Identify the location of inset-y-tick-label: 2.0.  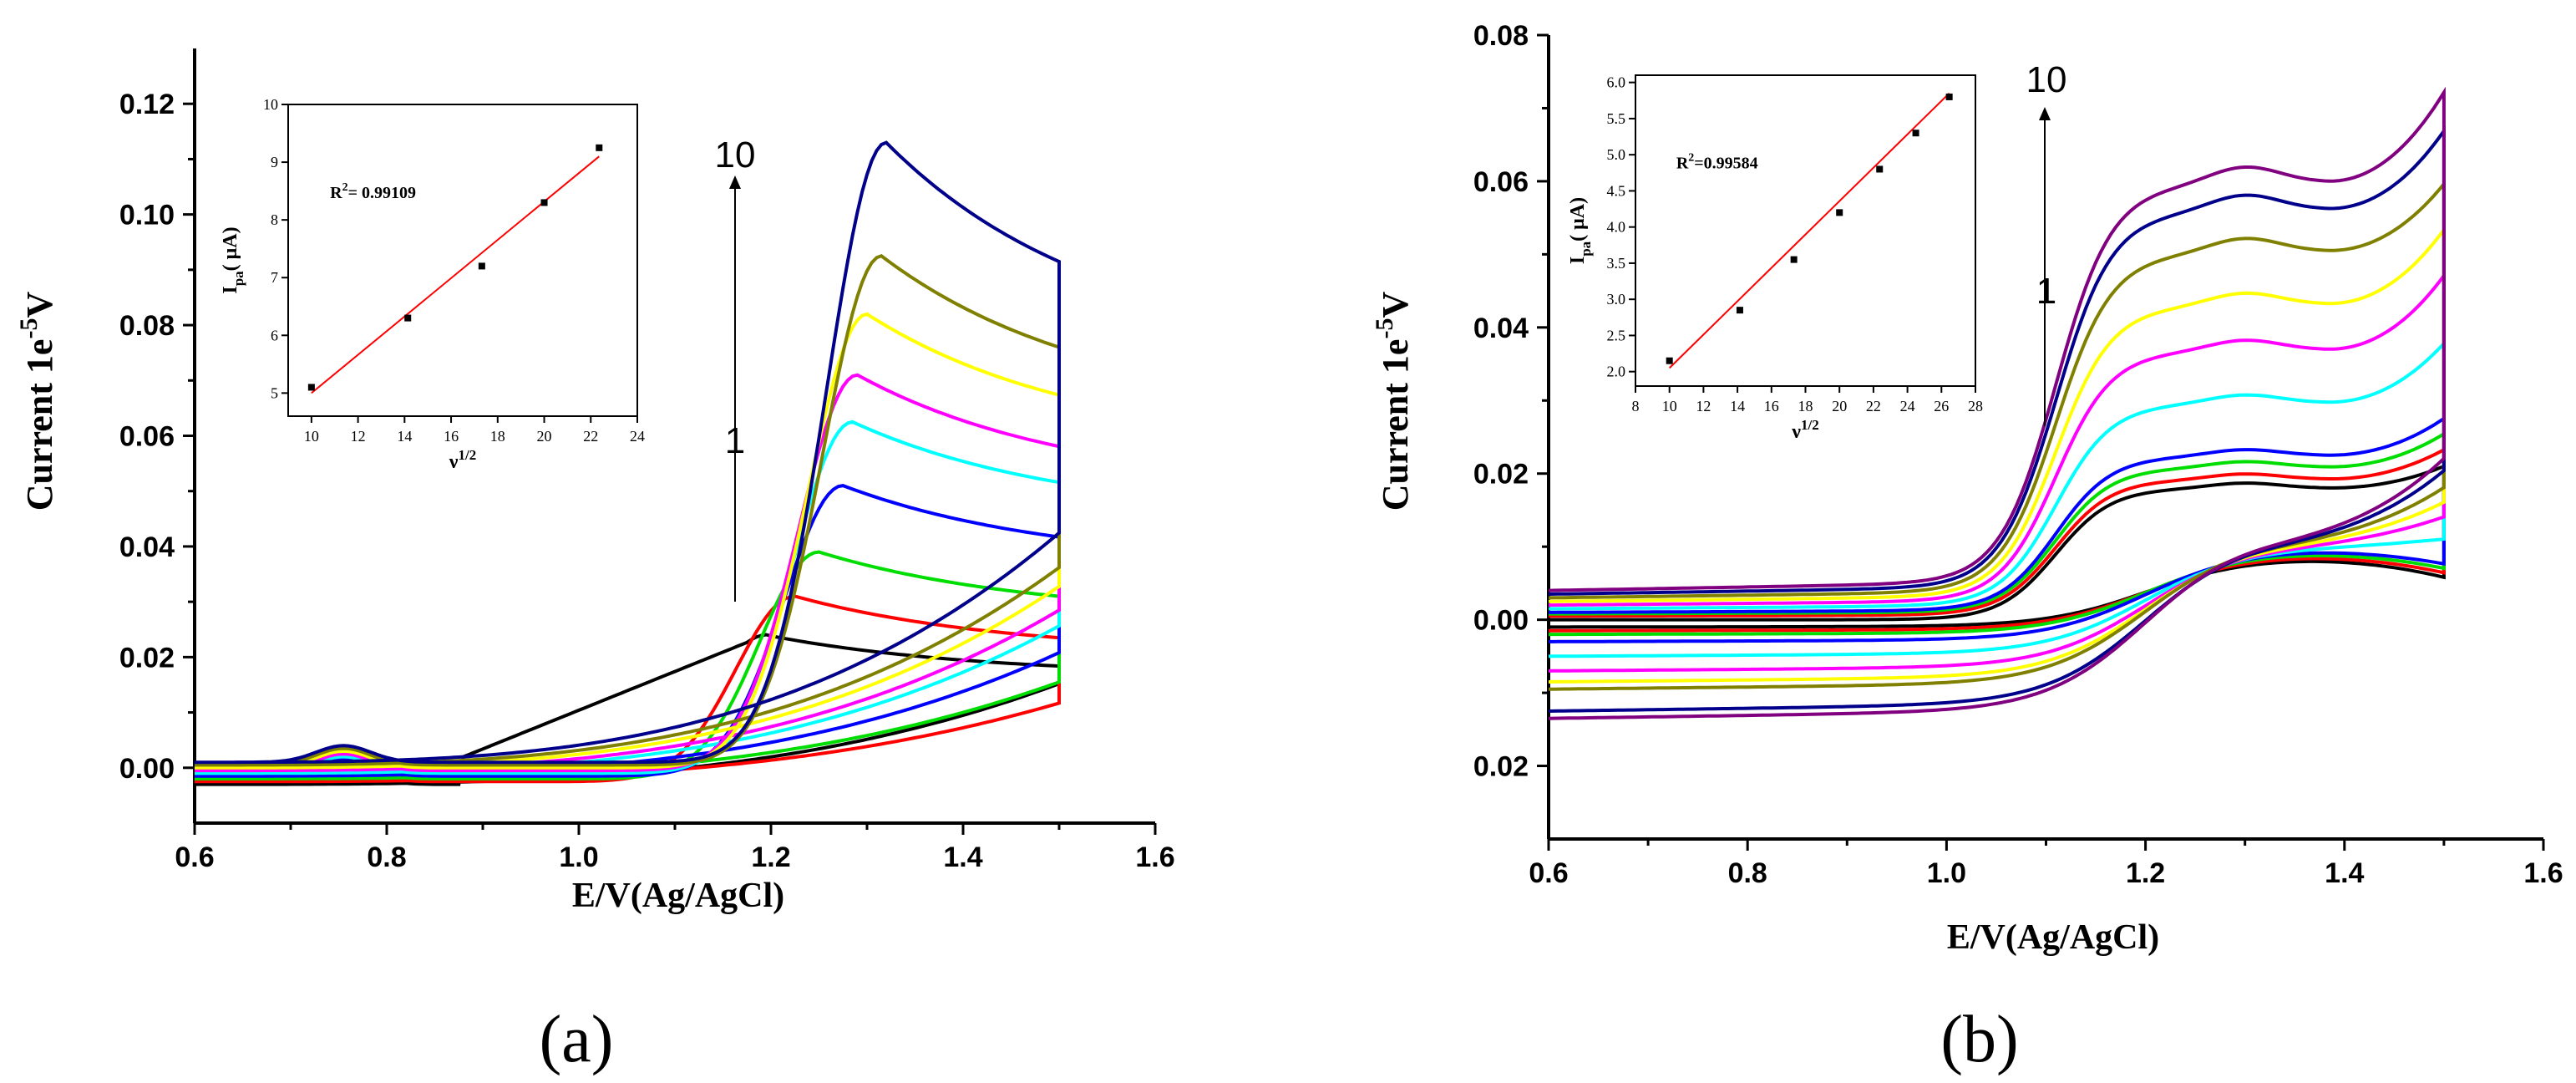
(1616, 372).